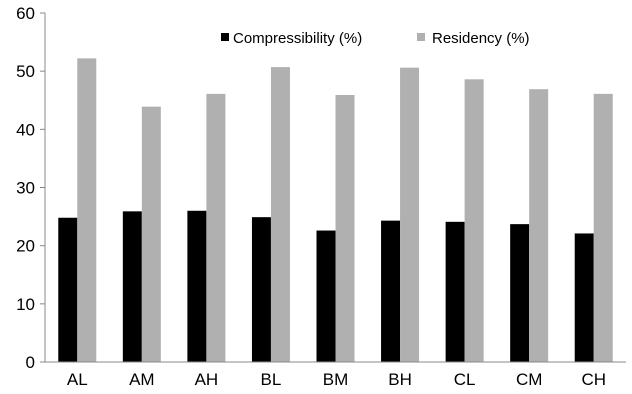  What do you see at coordinates (375, 38) in the screenshot?
I see `legend: Compressibility (%) Residency (%)` at bounding box center [375, 38].